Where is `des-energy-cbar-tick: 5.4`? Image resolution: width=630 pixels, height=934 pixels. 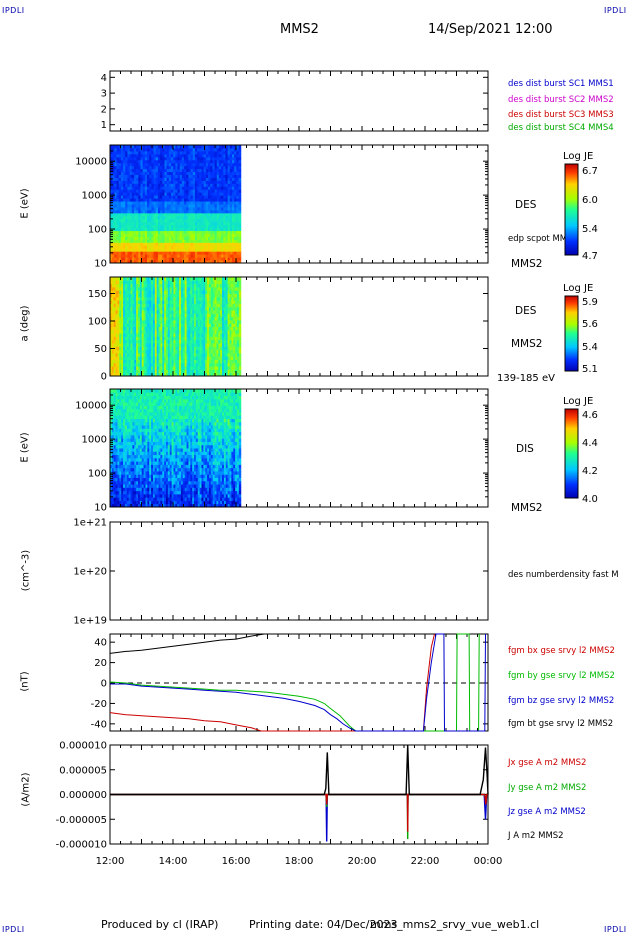
des-energy-cbar-tick: 5.4 is located at coordinates (590, 229).